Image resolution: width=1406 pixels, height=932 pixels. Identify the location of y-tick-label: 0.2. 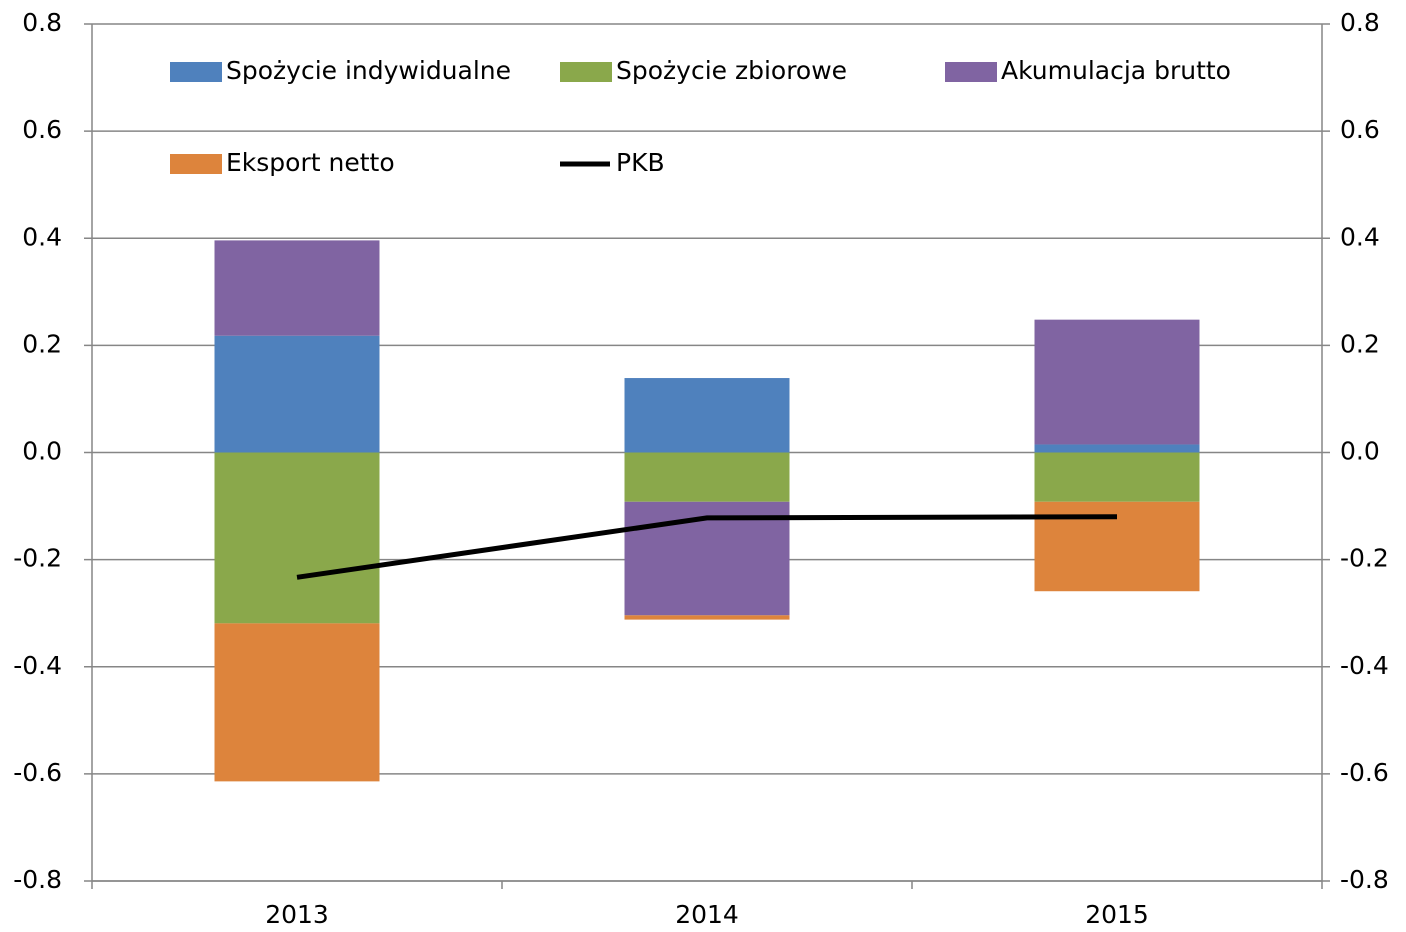
(42, 343).